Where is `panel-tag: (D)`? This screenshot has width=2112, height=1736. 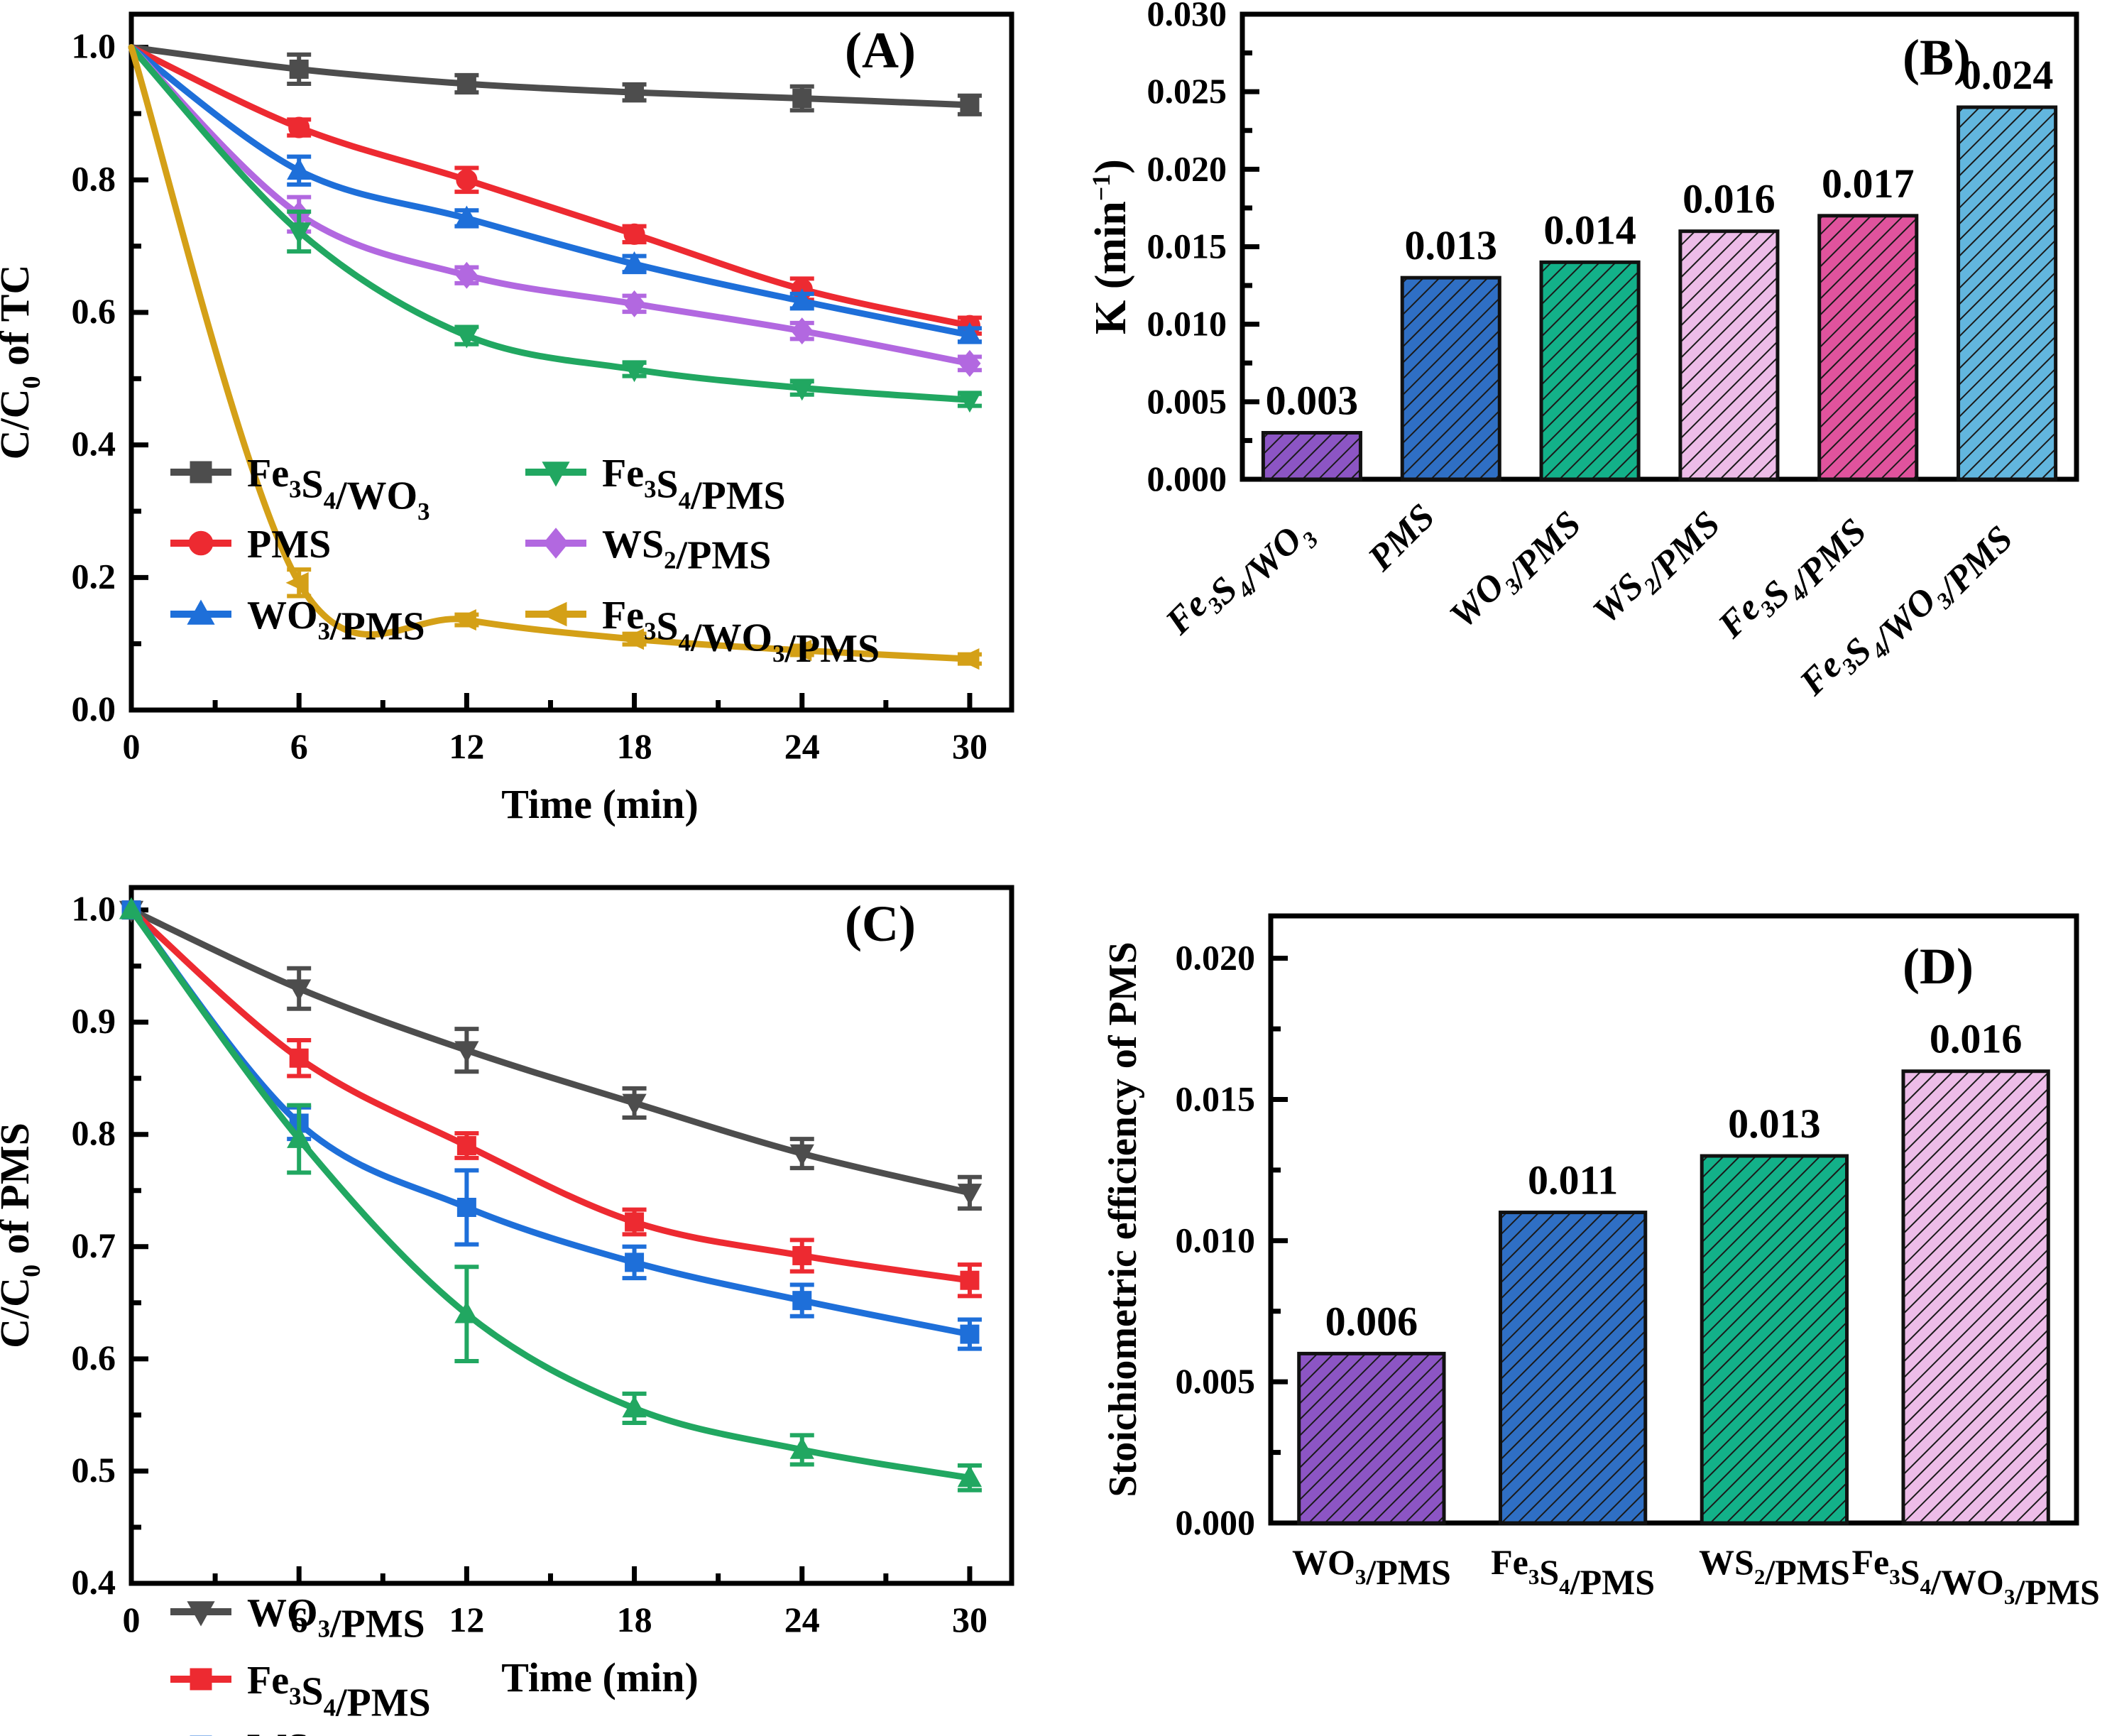
panel-tag: (D) is located at coordinates (1938, 966).